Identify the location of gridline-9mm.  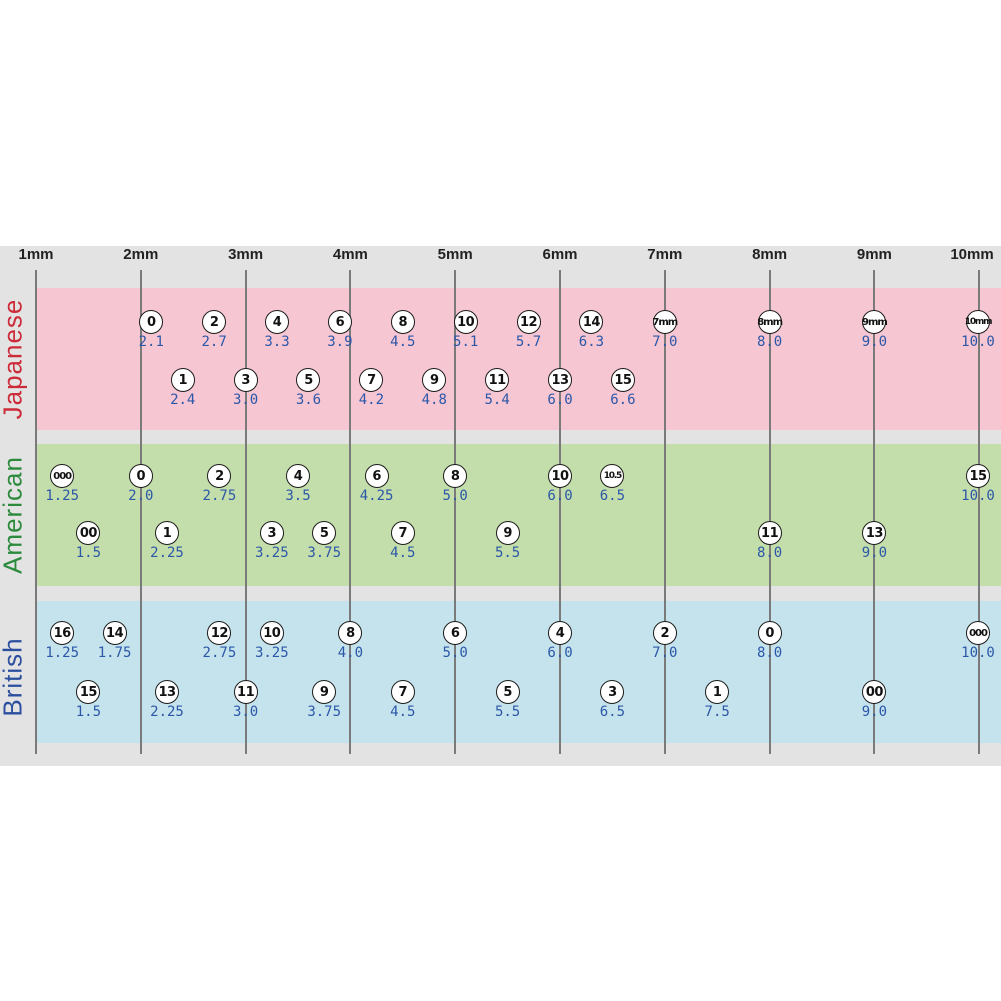
(874, 512).